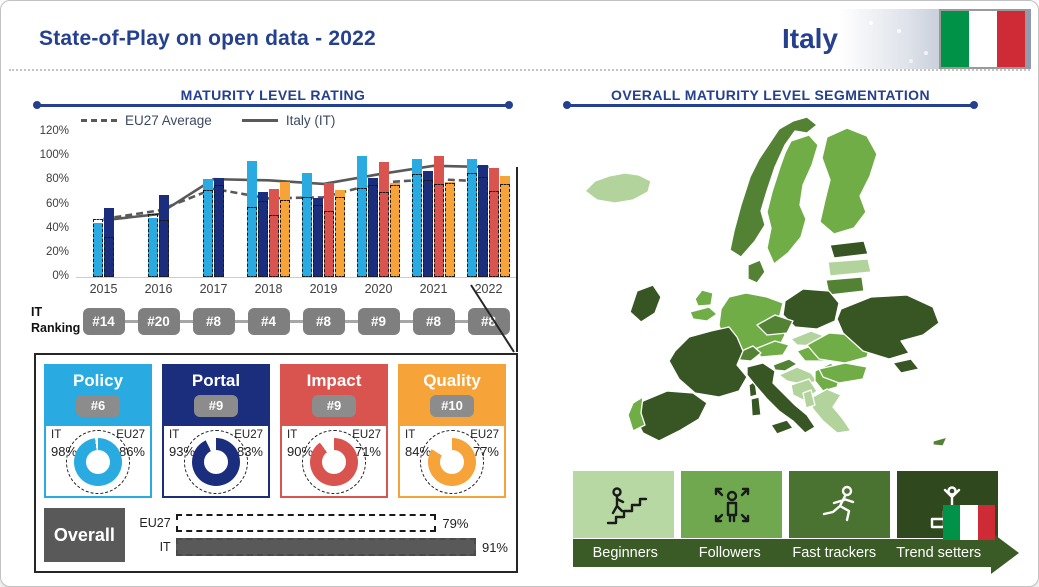 The width and height of the screenshot is (1039, 587). I want to click on ranking-row-label: IT Ranking, so click(56, 320).